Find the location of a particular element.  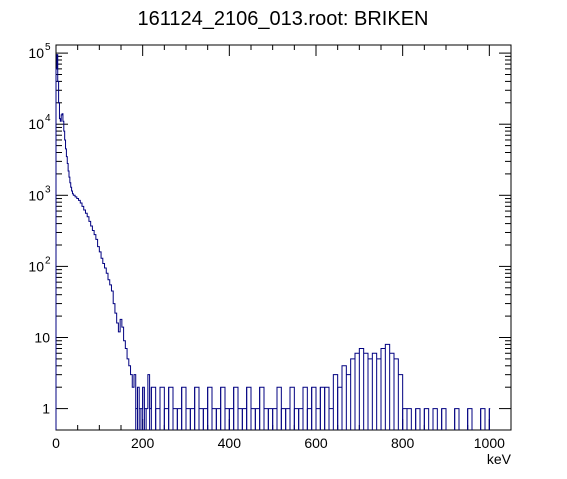

chart-title: 161124_2106_013.root: BRIKEN is located at coordinates (283, 19).